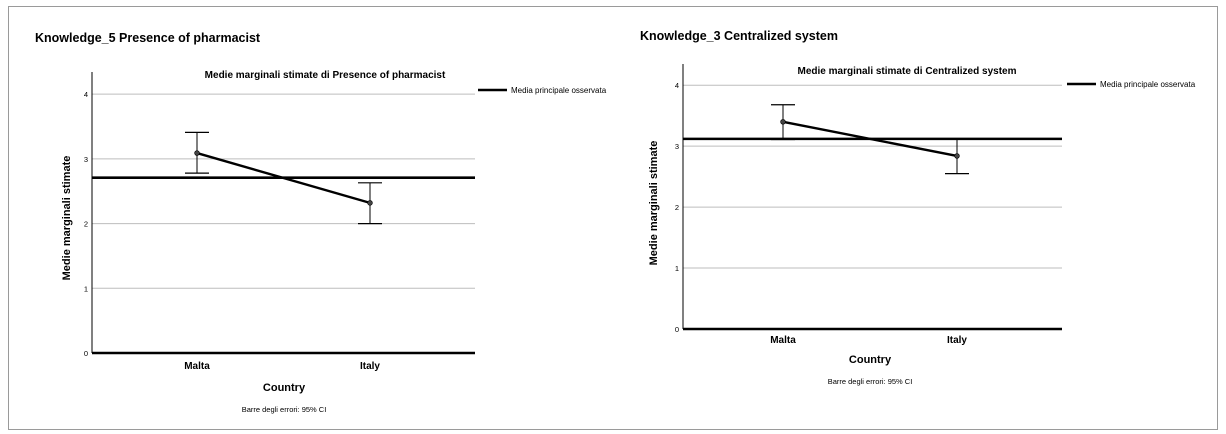  I want to click on caption-right: Barre degli errori: 95% CI, so click(870, 381).